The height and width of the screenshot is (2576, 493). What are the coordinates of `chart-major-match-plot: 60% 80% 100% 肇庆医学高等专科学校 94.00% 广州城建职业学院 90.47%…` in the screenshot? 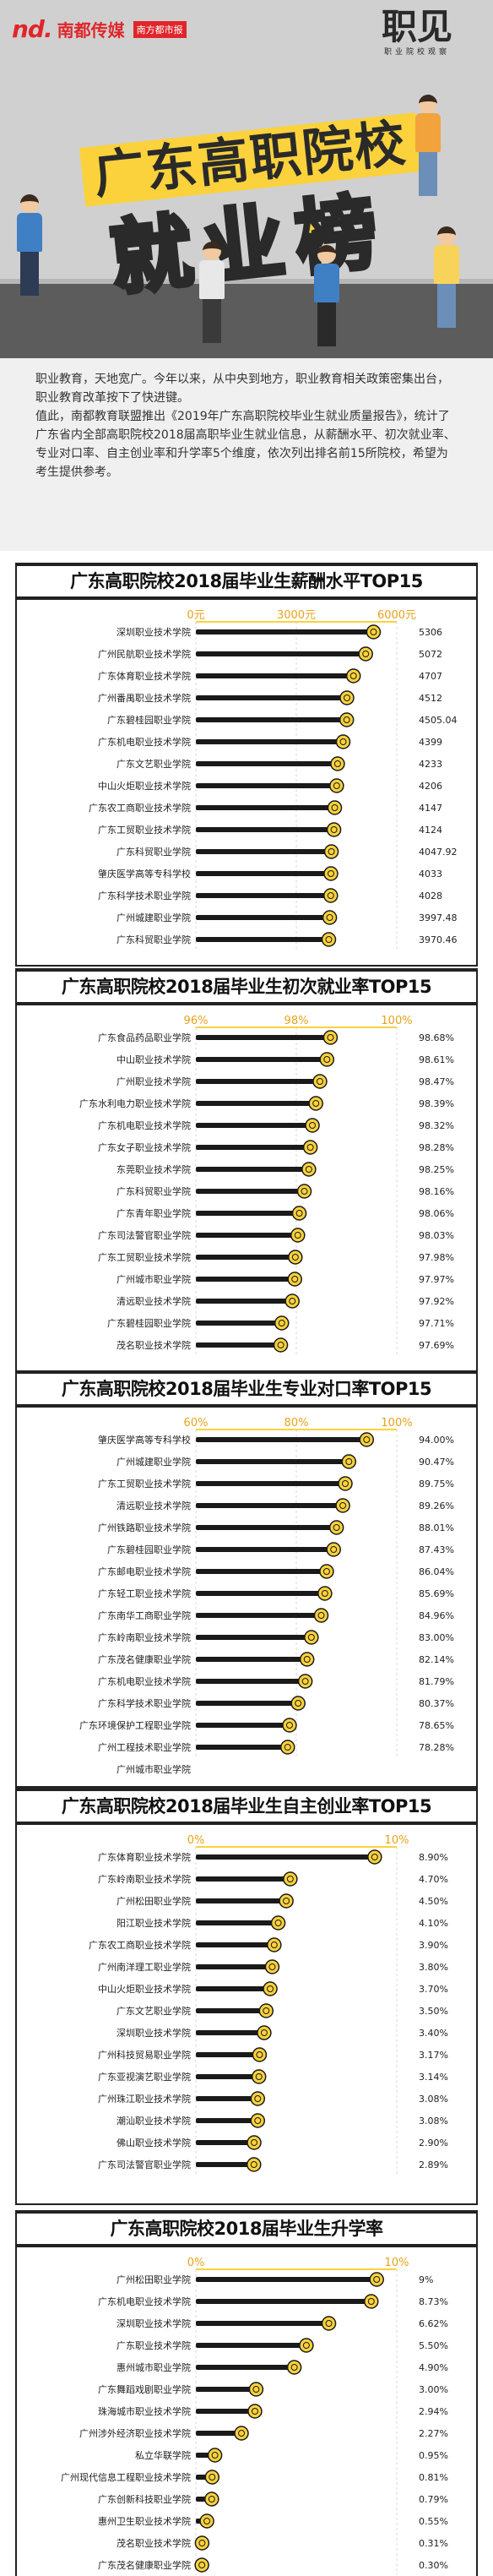 It's located at (266, 1596).